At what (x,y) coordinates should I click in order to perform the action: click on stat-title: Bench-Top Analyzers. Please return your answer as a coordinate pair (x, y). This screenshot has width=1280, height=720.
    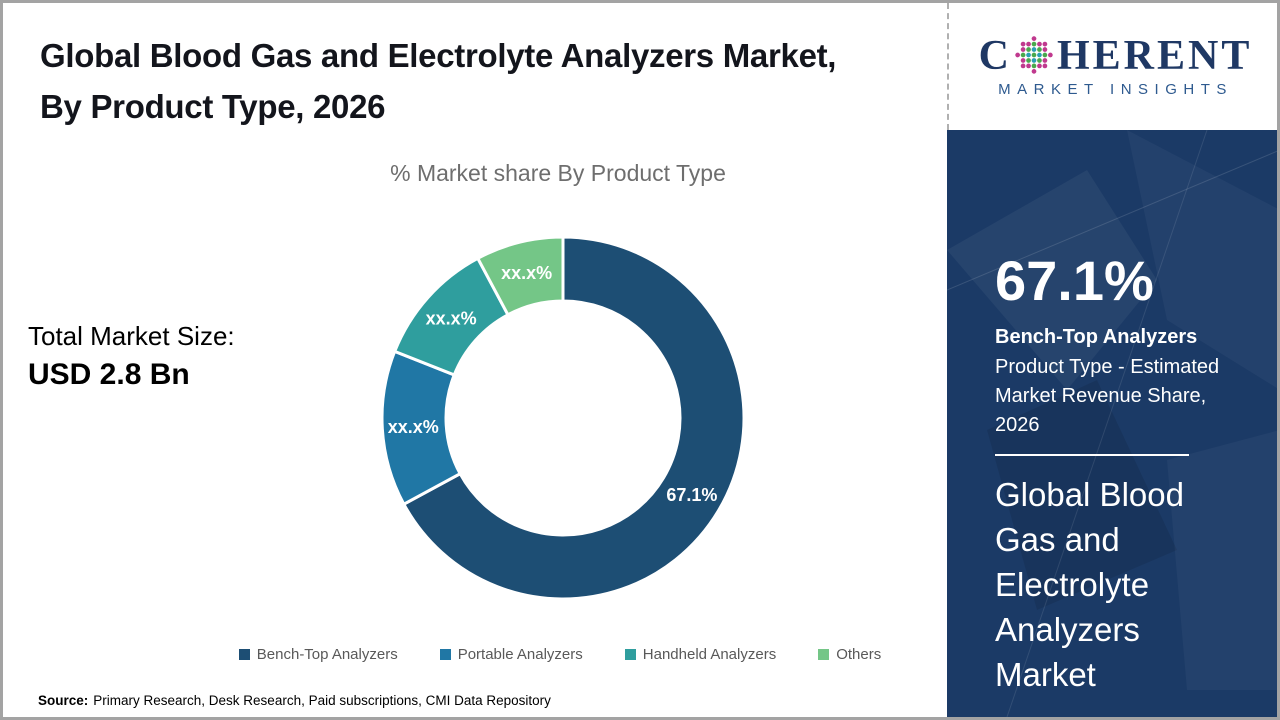
    Looking at the image, I should click on (1096, 337).